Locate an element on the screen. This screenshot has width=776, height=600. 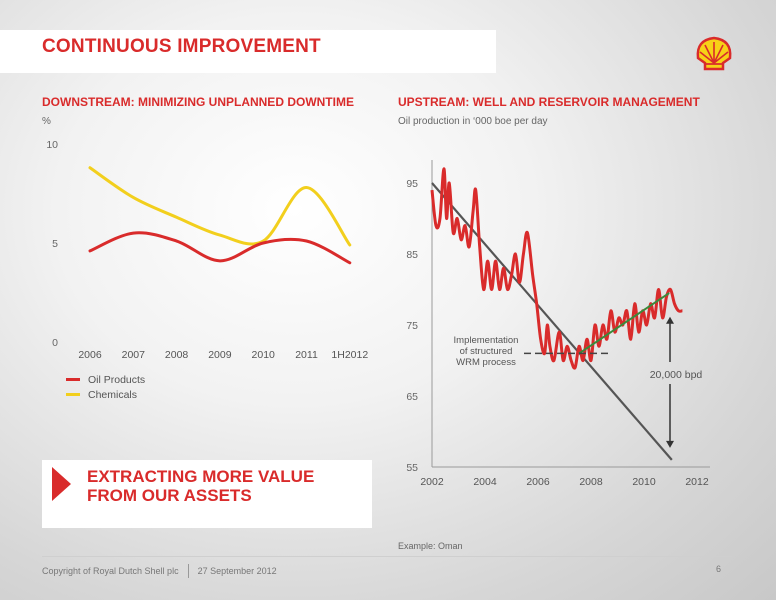
x-tick-label: 1H2012 is located at coordinates (349, 355).